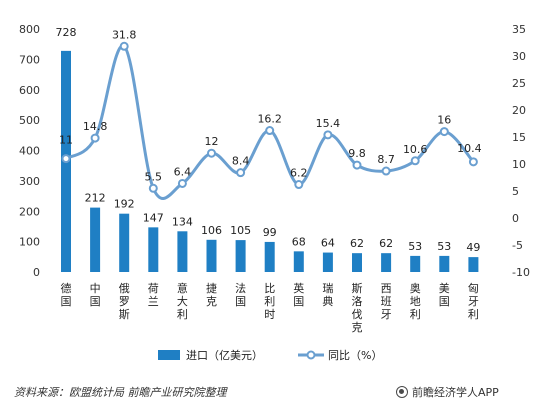  I want to click on line-value-label: 11, so click(66, 140).